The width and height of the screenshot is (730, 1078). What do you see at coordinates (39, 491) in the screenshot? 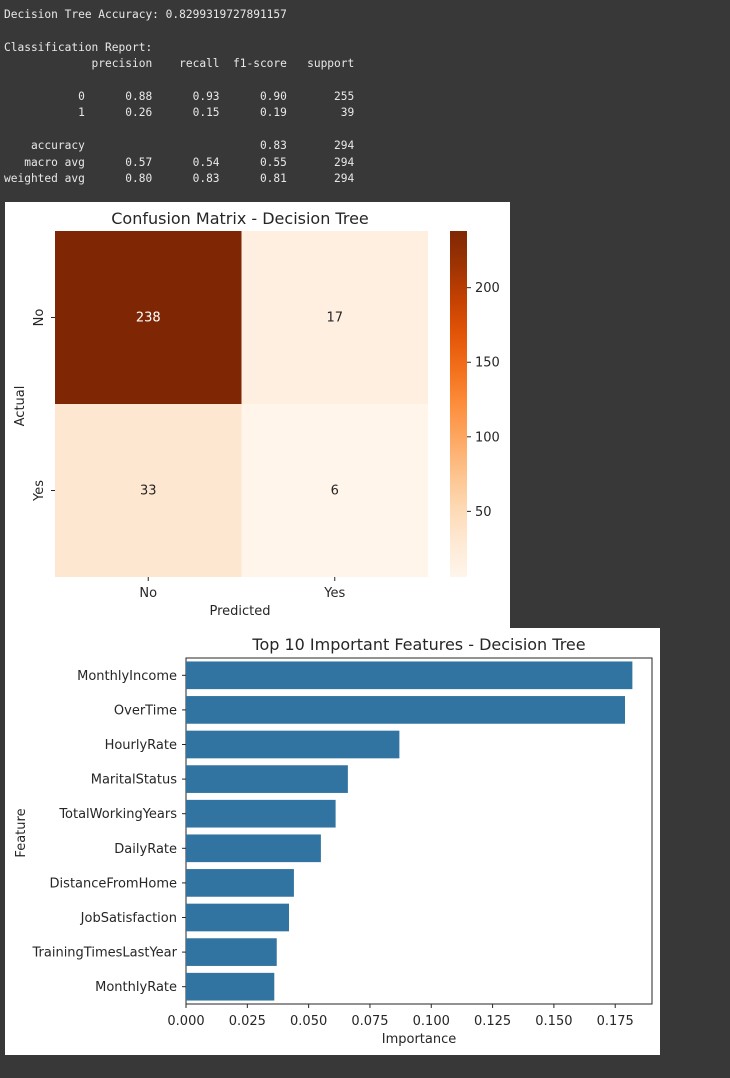
I see `y-tick-label: Yes` at bounding box center [39, 491].